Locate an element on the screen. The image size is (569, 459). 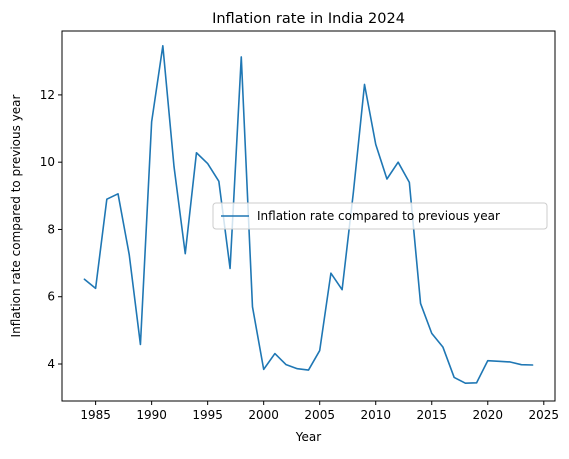
legend-entry: Inflation rate compared to previous year is located at coordinates (378, 216).